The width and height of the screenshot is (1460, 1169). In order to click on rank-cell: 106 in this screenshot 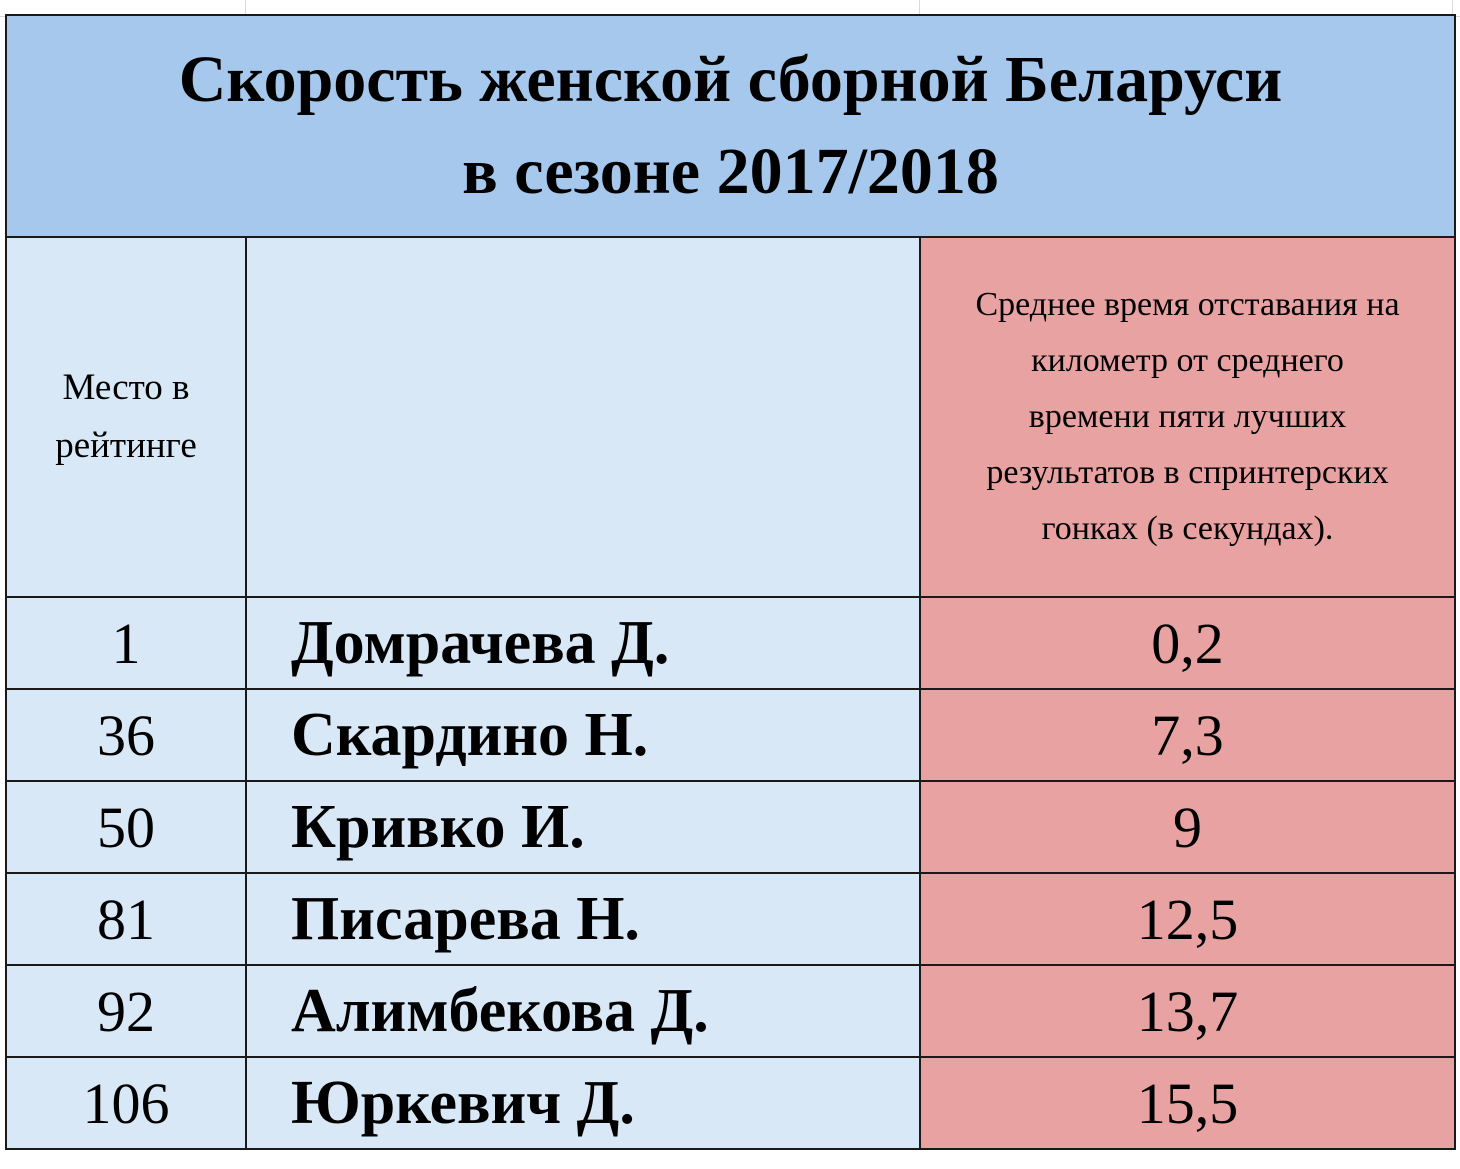, I will do `click(126, 1103)`.